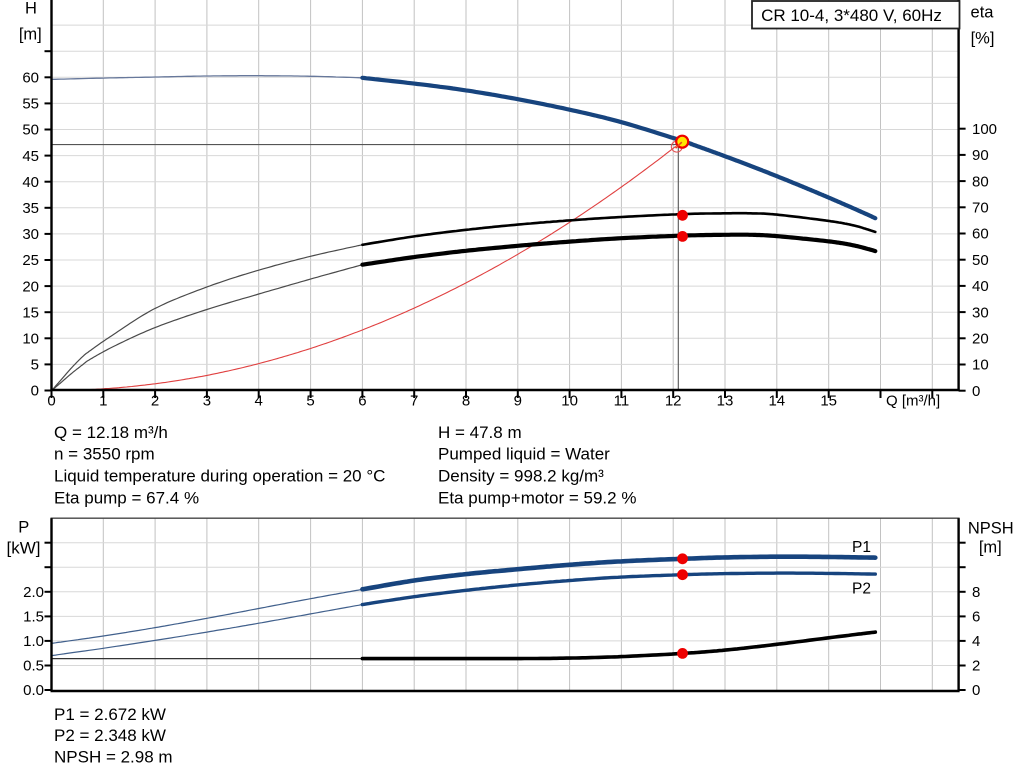 The height and width of the screenshot is (781, 1024). I want to click on svg-text: 2.0, so click(33, 592).